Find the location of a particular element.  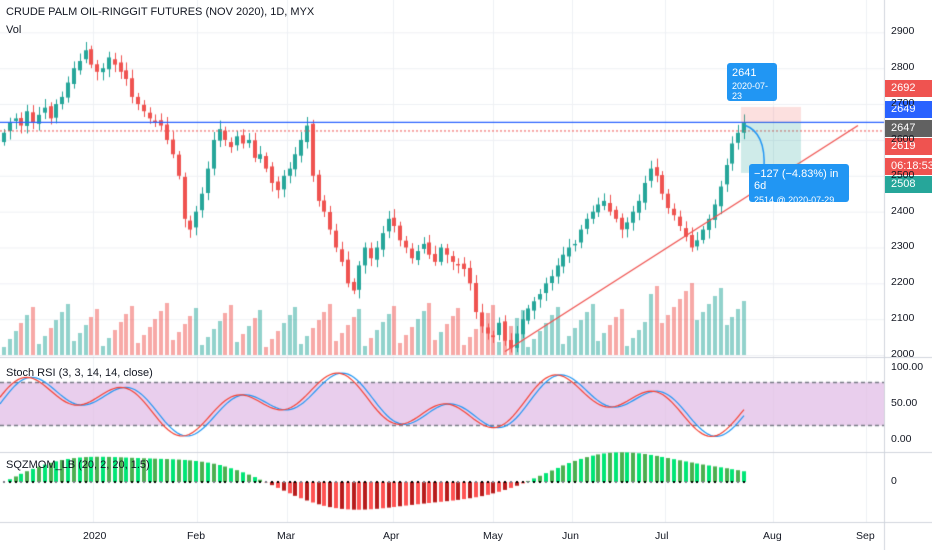

tooltip-entry: 2641 2020-07-23 is located at coordinates (752, 82).